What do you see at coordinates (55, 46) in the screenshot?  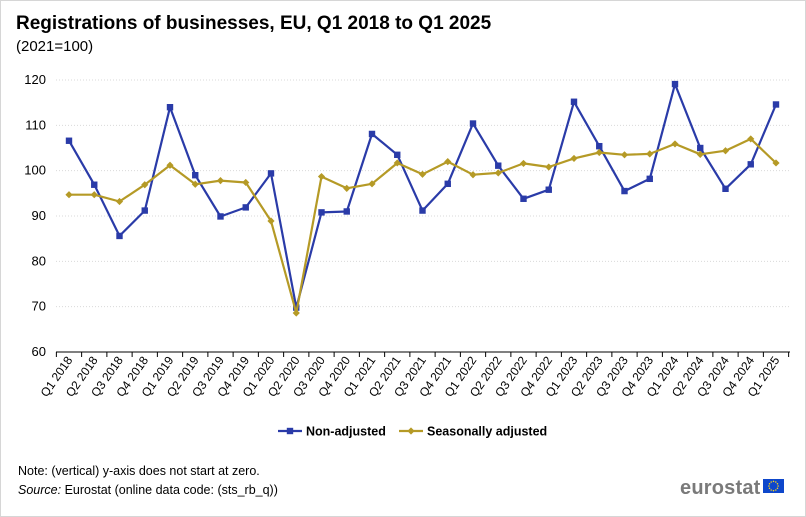 I see `chart-subtitle: (2021=100)` at bounding box center [55, 46].